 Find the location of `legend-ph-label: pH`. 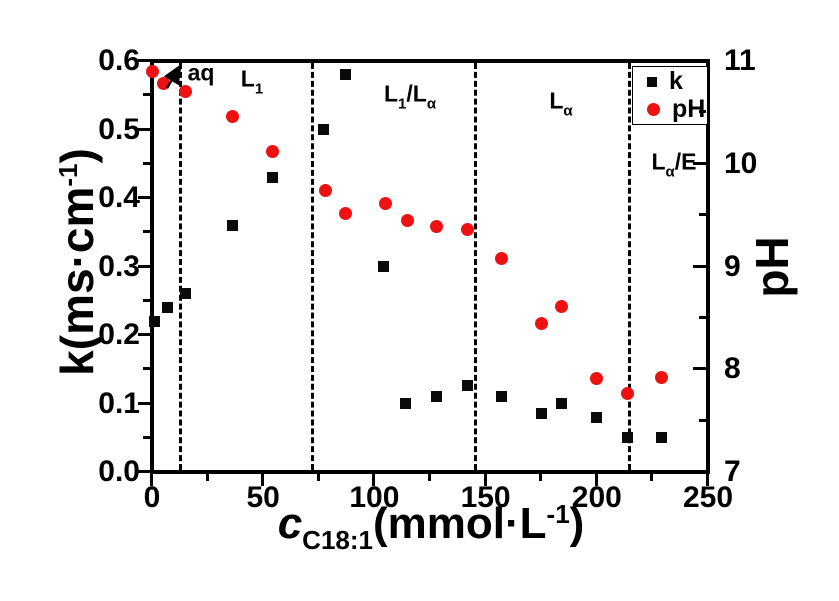

legend-ph-label: pH is located at coordinates (689, 108).